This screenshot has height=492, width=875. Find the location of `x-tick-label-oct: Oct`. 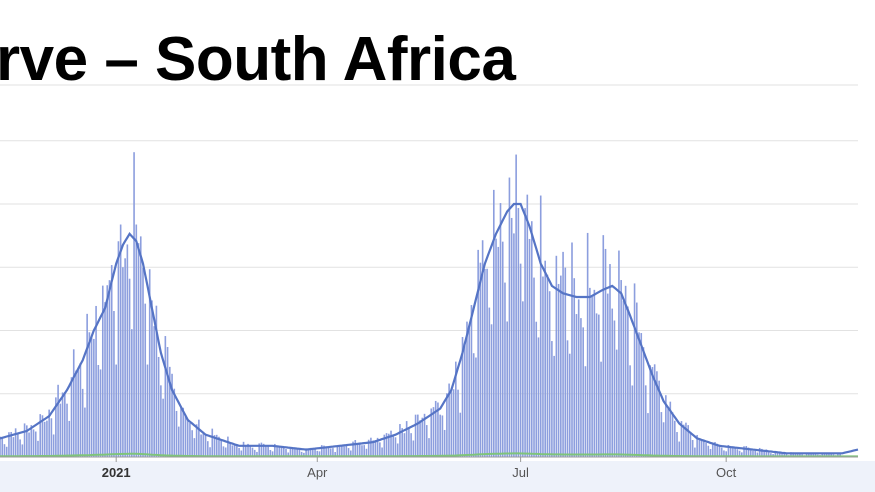

x-tick-label-oct: Oct is located at coordinates (726, 472).